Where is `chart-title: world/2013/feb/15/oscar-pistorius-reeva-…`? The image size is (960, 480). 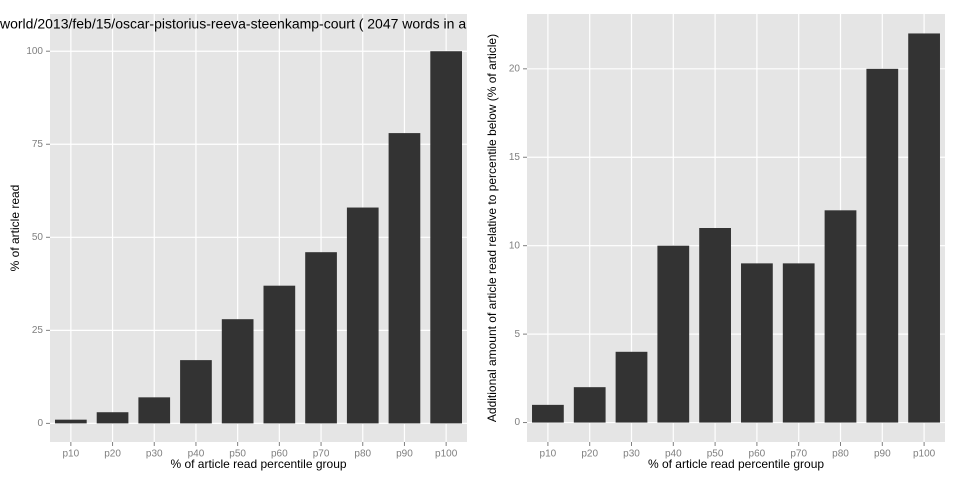 chart-title: world/2013/feb/15/oscar-pistorius-reeva-… is located at coordinates (233, 24).